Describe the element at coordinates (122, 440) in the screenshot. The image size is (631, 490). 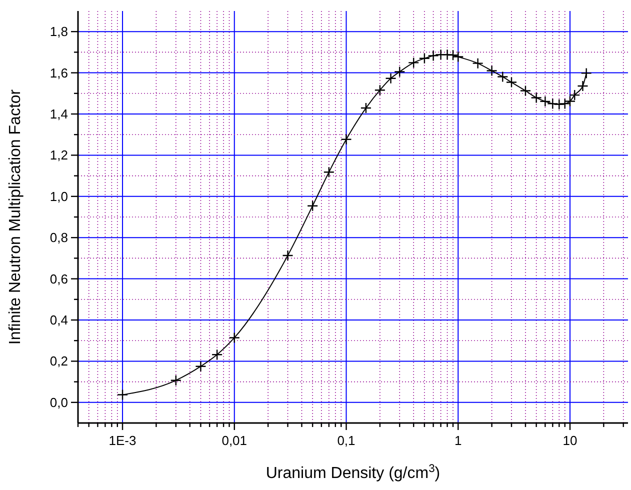
I see `x-tick-label: 1E-3` at that location.